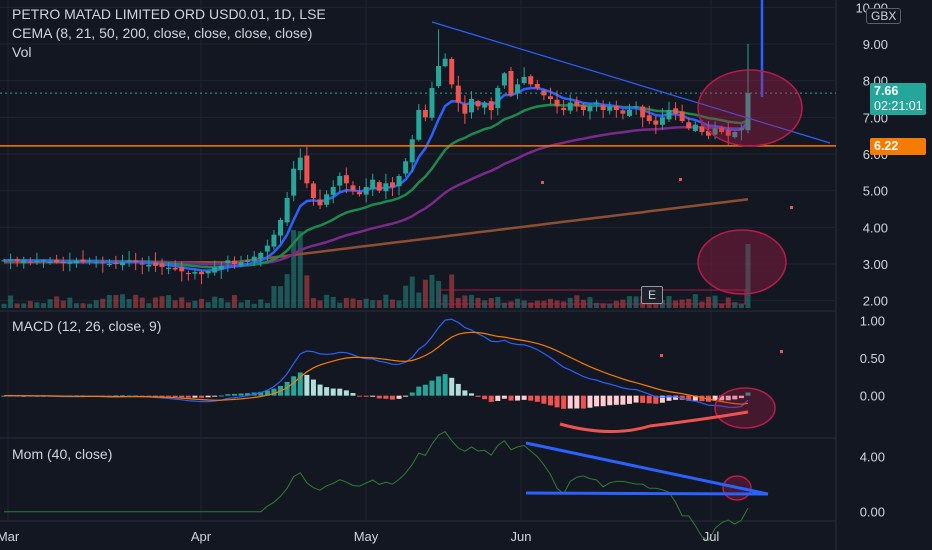 This screenshot has width=932, height=550. I want to click on macd-legend: MACD (12, 26, close, 9), so click(87, 326).